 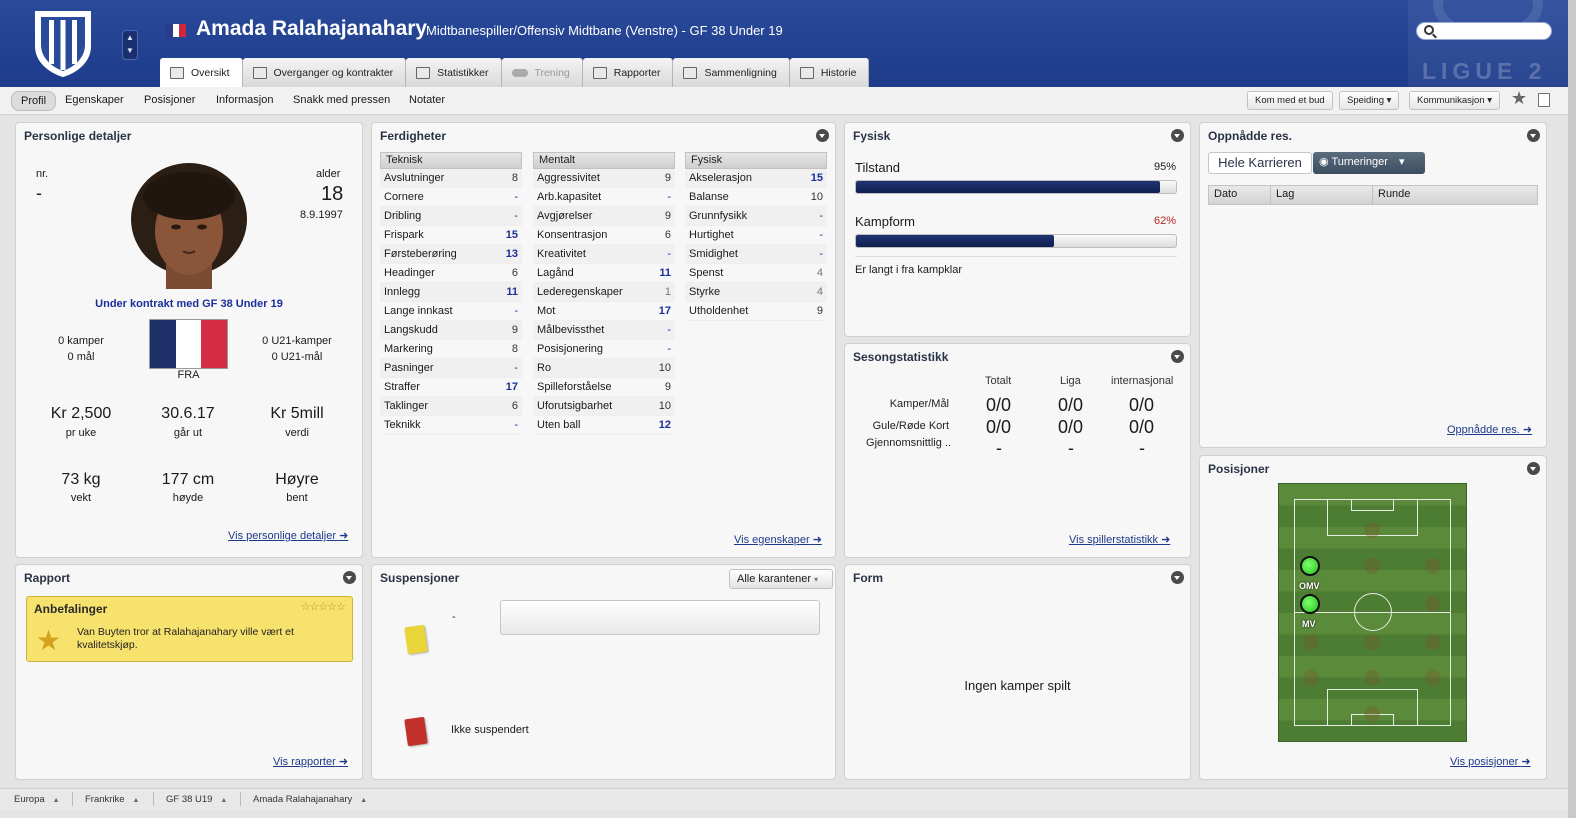 What do you see at coordinates (756, 273) in the screenshot?
I see `attribute-row: Spenst 4` at bounding box center [756, 273].